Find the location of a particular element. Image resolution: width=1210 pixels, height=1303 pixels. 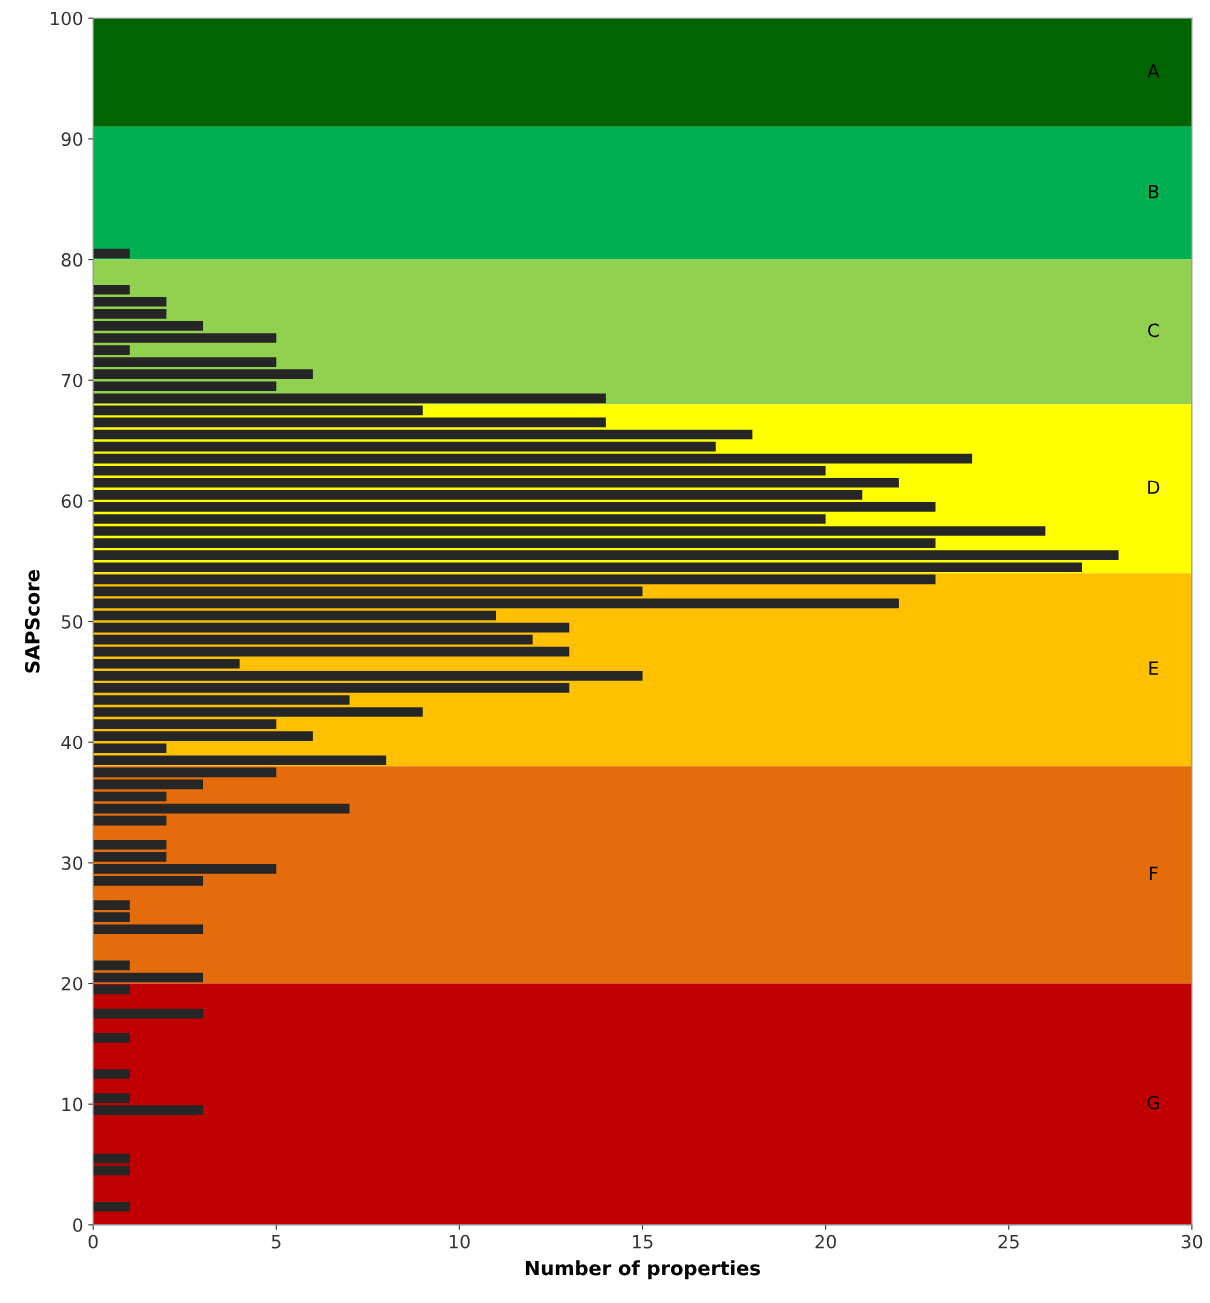

y-tick-label: 0 is located at coordinates (78, 1225).